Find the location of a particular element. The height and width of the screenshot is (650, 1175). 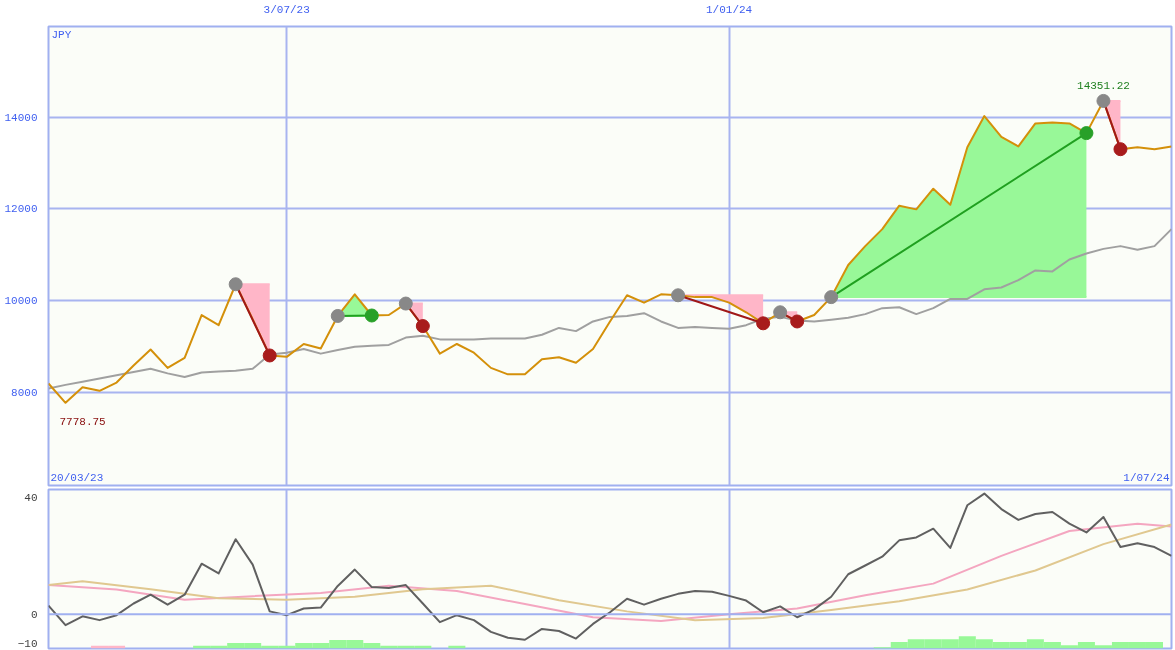

annotation: 14351.22 is located at coordinates (1103, 85).